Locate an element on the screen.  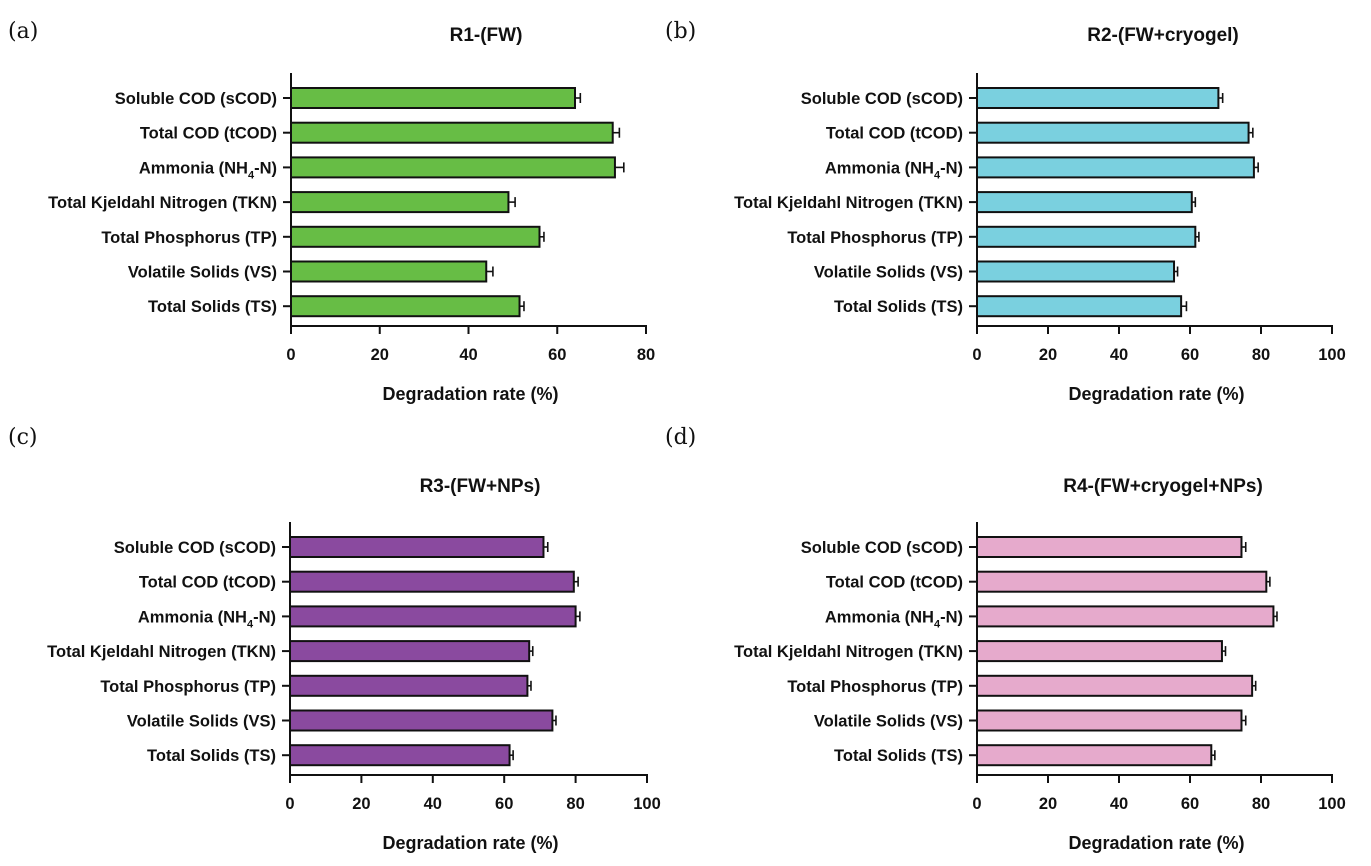
panel-letter: (d) is located at coordinates (680, 437).